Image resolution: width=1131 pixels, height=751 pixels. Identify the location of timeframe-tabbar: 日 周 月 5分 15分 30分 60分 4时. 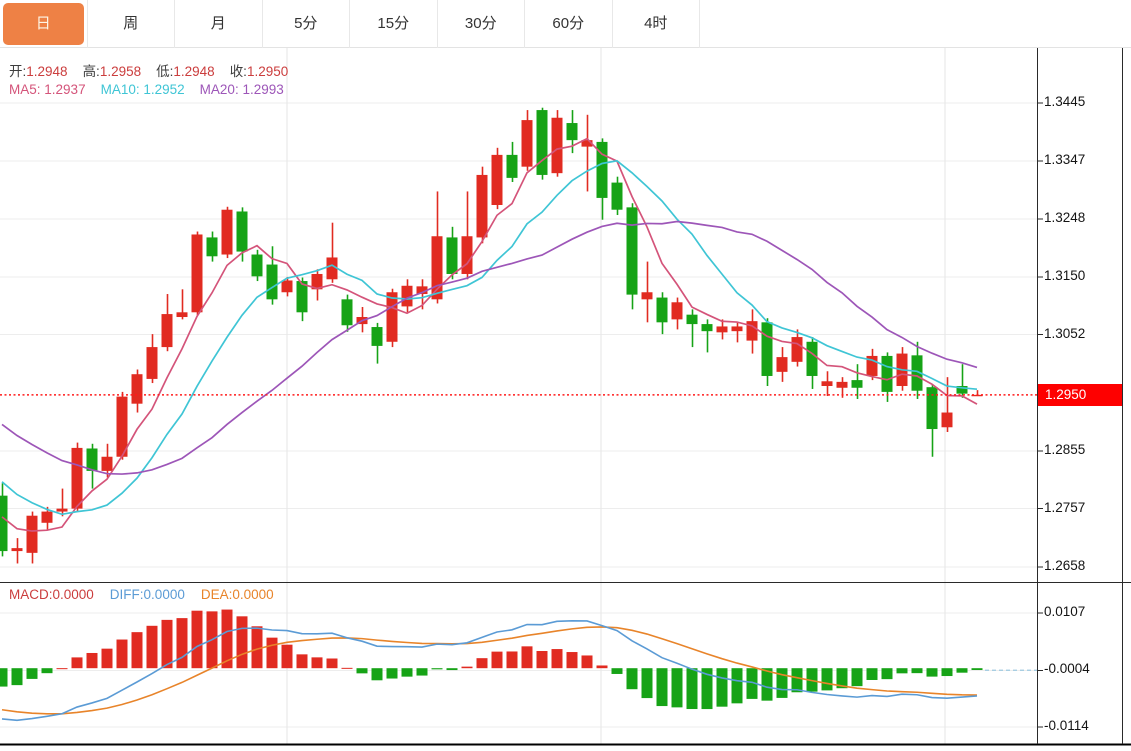
(565, 24).